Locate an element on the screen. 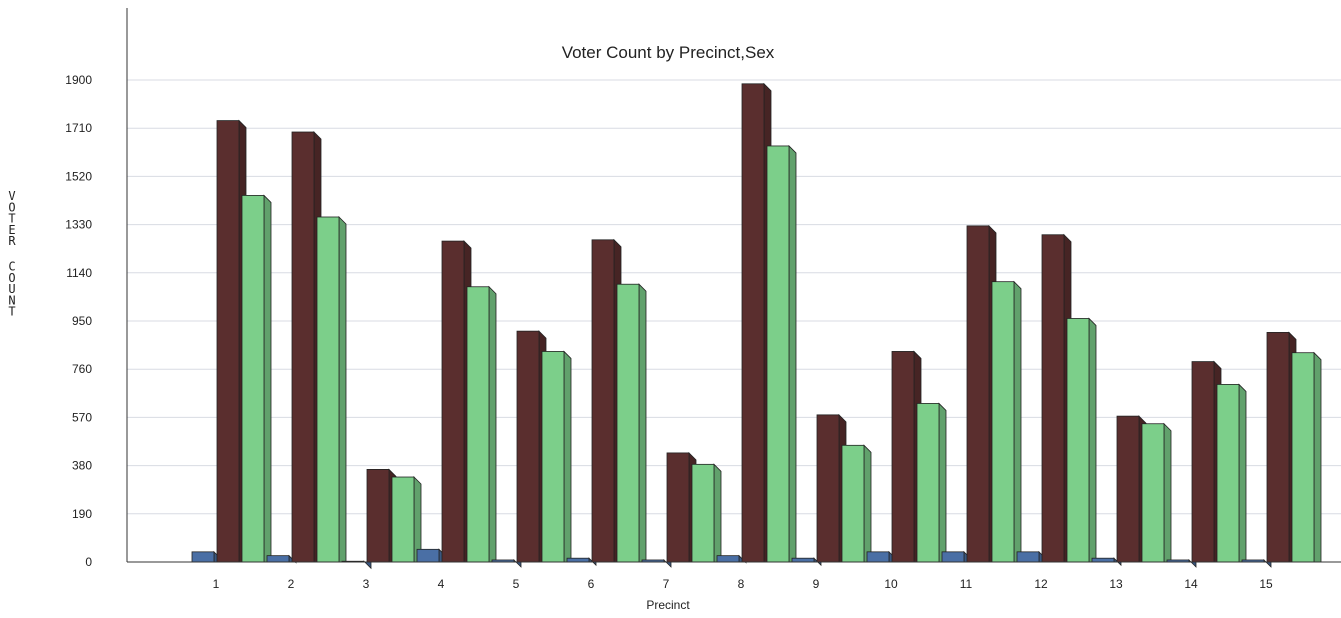 Image resolution: width=1341 pixels, height=618 pixels. x-tick-label: 5 is located at coordinates (516, 584).